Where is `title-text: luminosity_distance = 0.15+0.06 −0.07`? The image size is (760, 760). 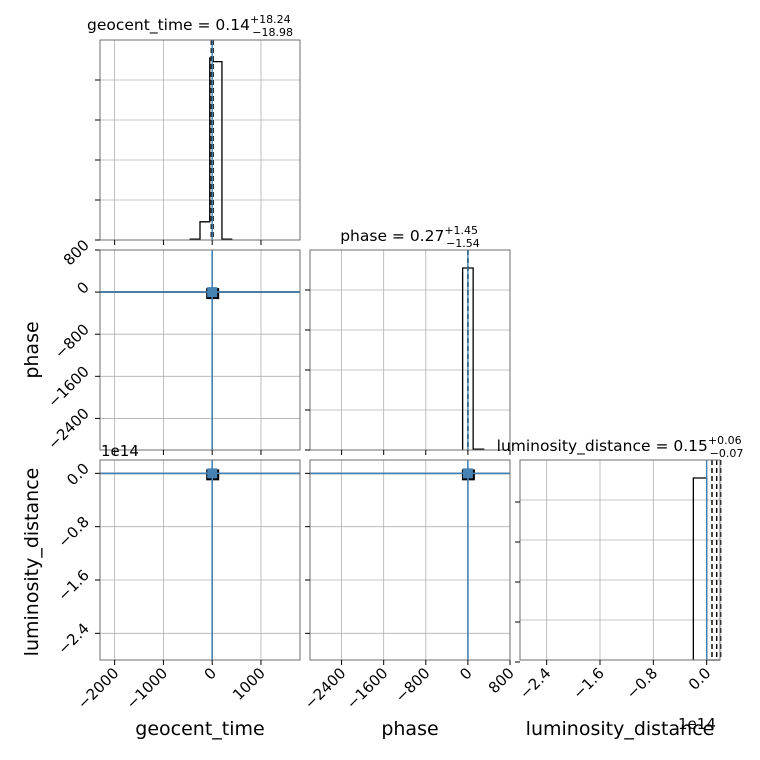 title-text: luminosity_distance = 0.15+0.06 −0.07 is located at coordinates (620, 447).